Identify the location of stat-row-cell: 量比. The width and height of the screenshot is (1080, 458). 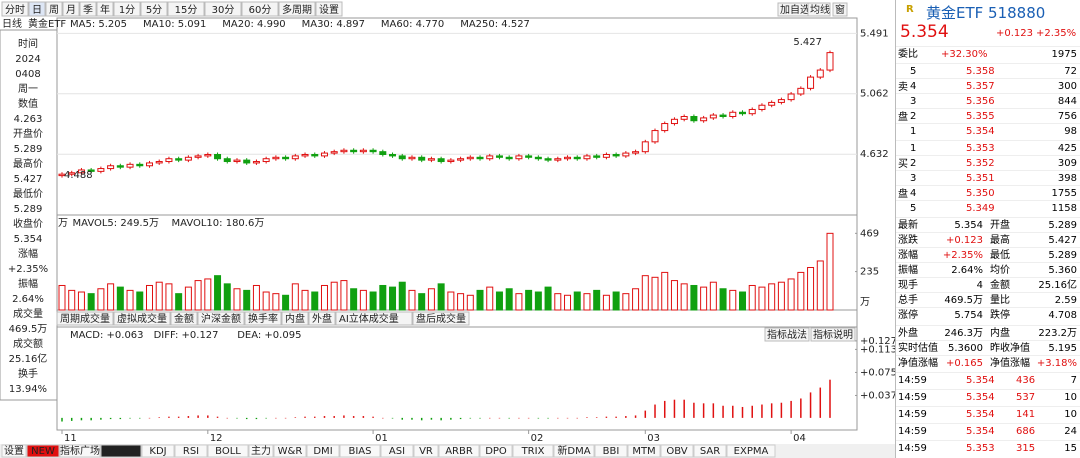
(1000, 300).